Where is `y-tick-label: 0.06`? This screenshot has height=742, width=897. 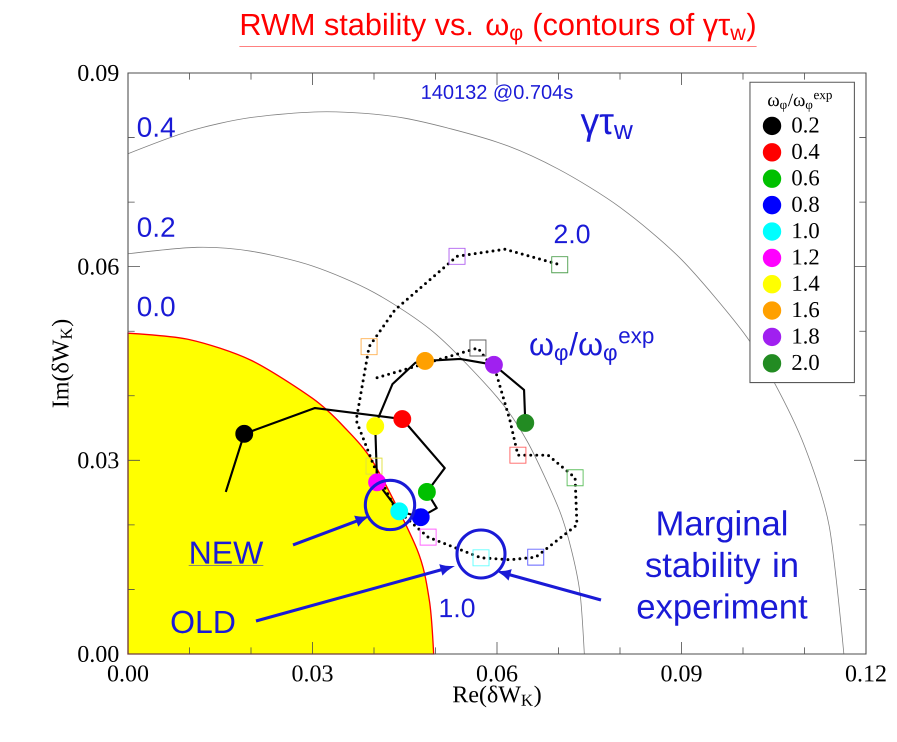 y-tick-label: 0.06 is located at coordinates (98, 266).